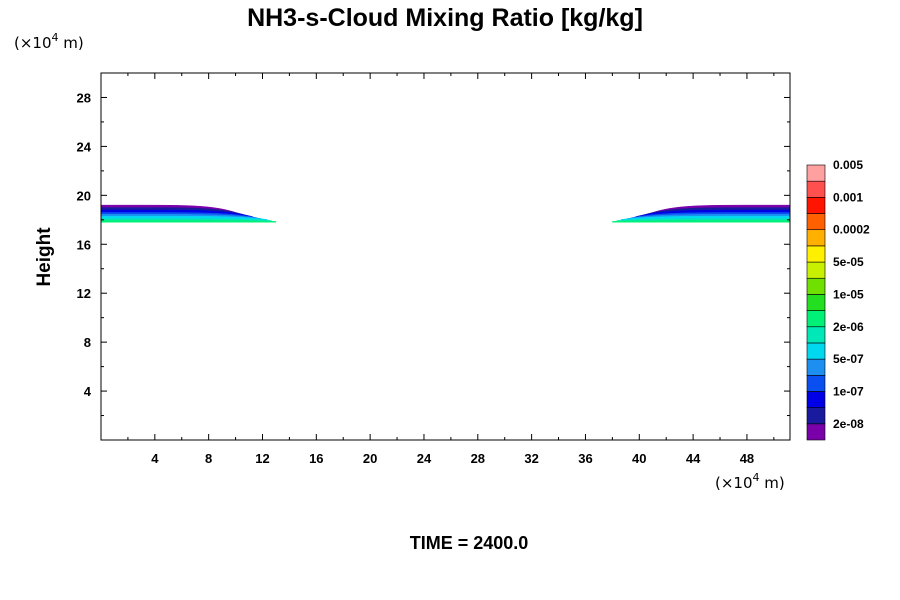 The image size is (900, 600). I want to click on right-cloud-layer, so click(701, 213).